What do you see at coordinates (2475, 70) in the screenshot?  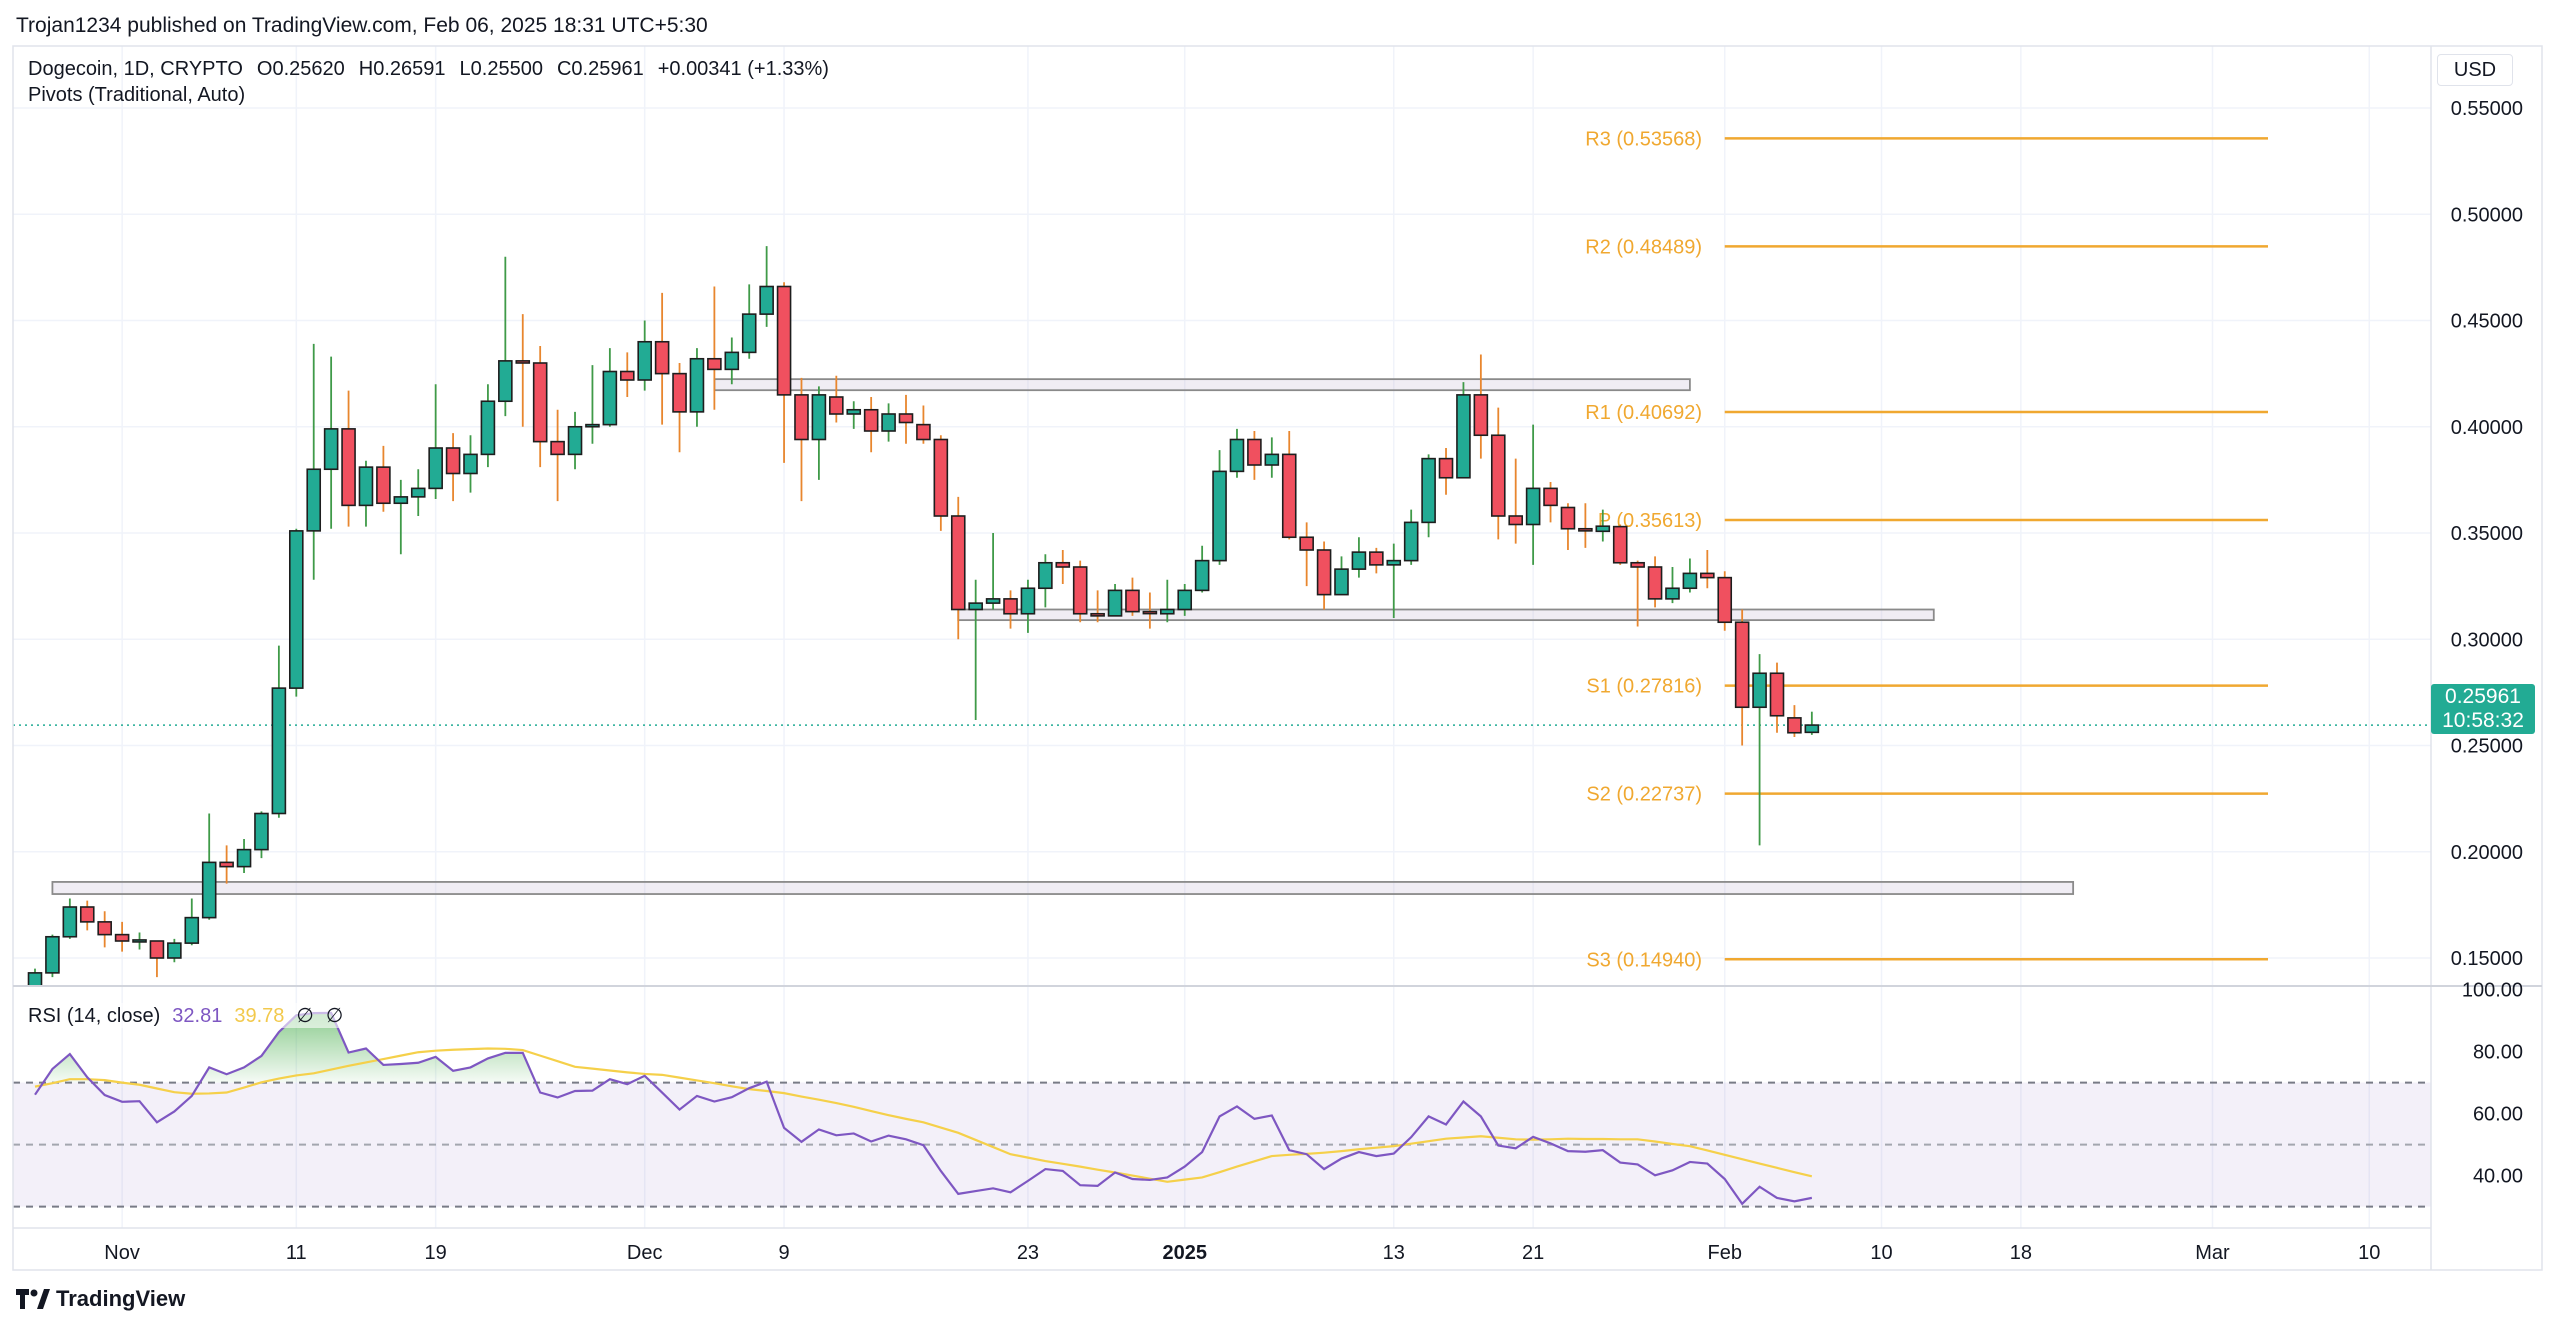 I see `currency-button: USD` at bounding box center [2475, 70].